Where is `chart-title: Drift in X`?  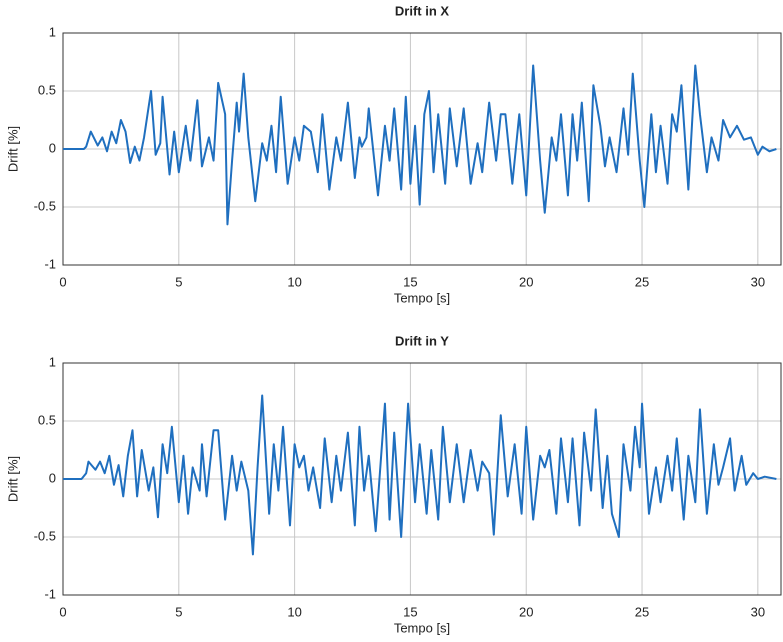 chart-title: Drift in X is located at coordinates (422, 10).